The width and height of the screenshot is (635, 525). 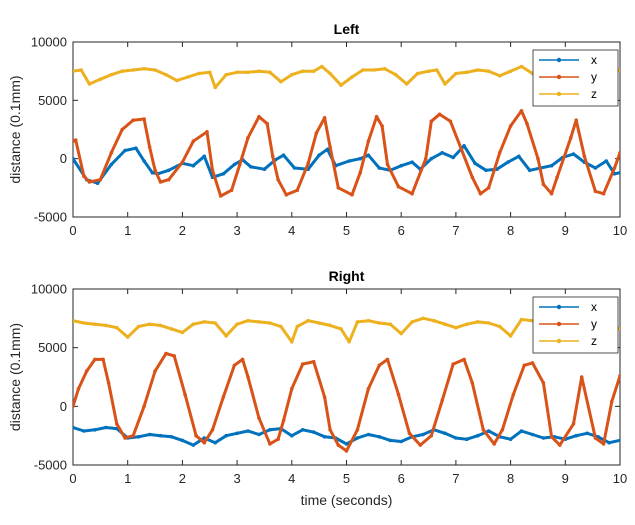 I want to click on right-xtick-label: 6, so click(x=401, y=478).